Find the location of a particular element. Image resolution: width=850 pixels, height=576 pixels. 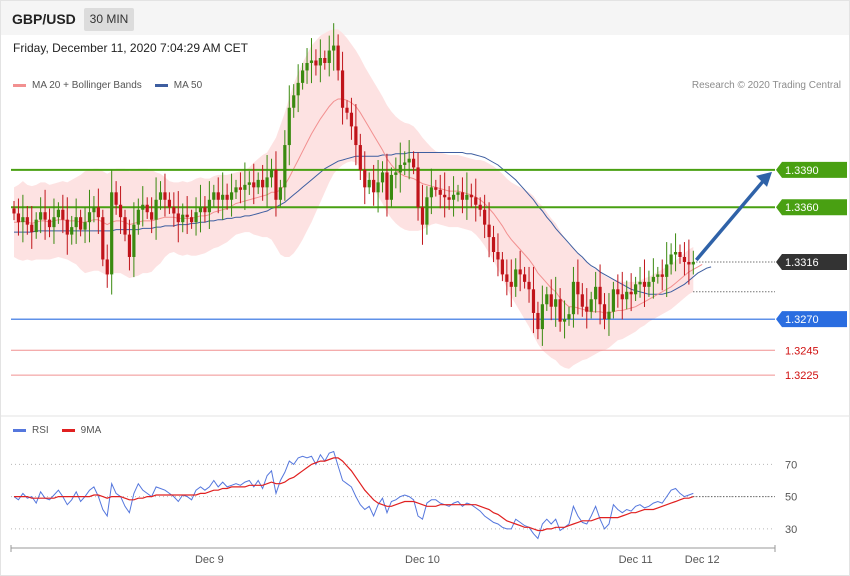

rsi-tick-50: 50 is located at coordinates (791, 498).